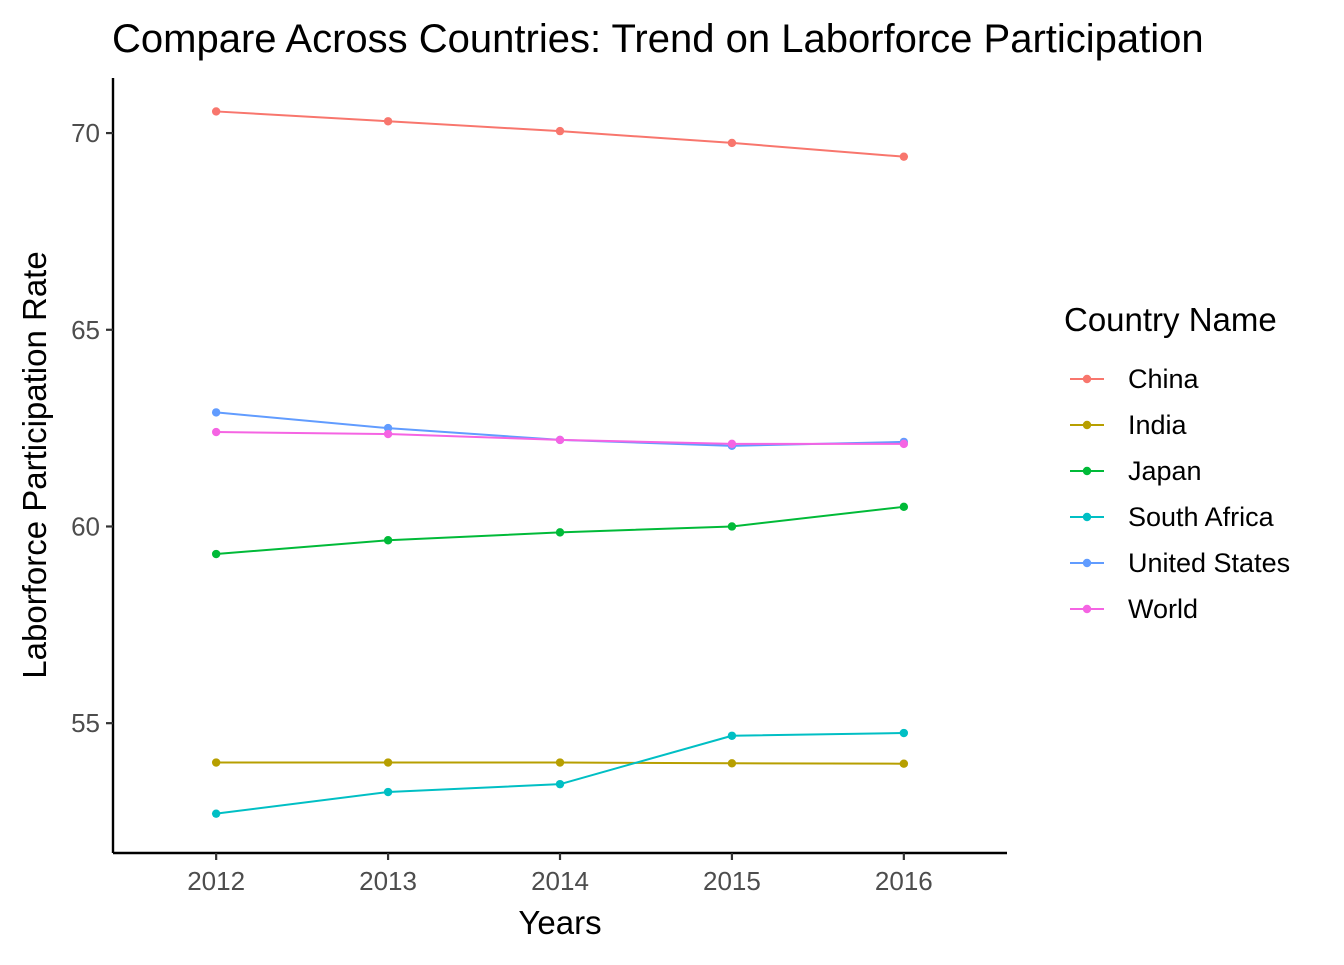 This screenshot has width=1344, height=965. What do you see at coordinates (92, 428) in the screenshot?
I see `y-axis-ticks: 55 60 65 70` at bounding box center [92, 428].